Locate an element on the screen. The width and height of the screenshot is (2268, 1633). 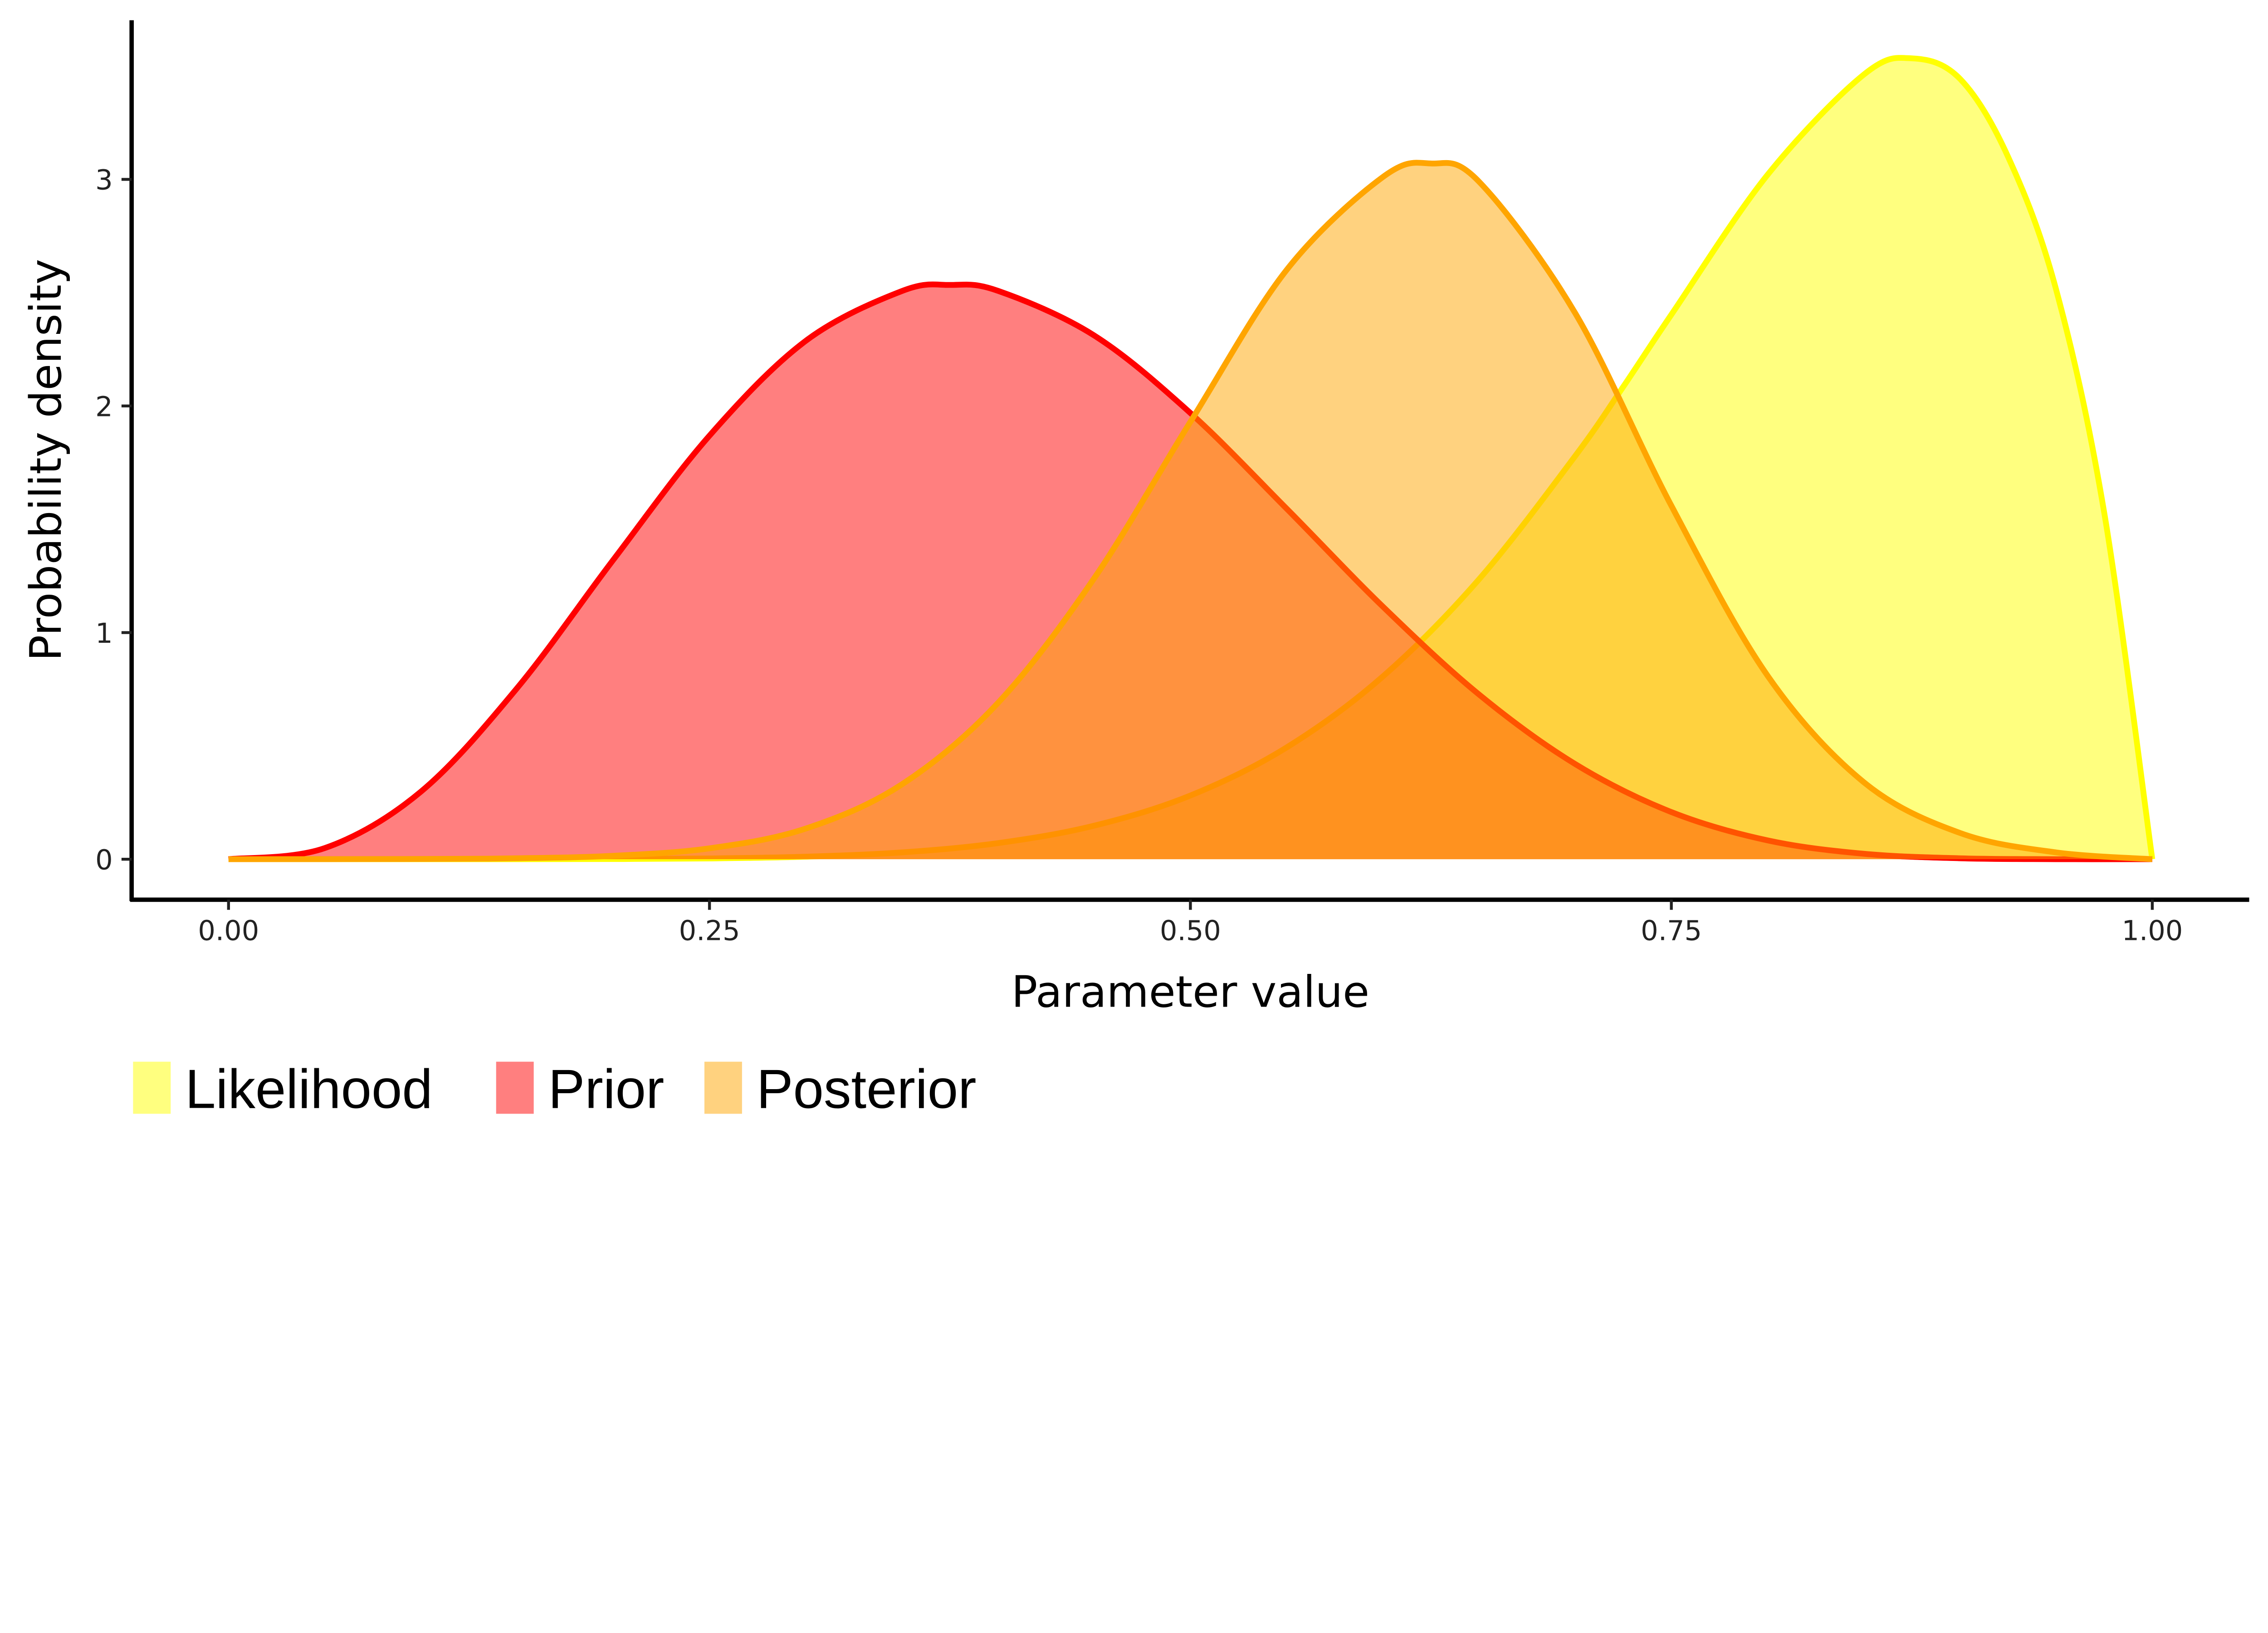
legend-label-likelihood: Likelihood is located at coordinates (309, 1089).